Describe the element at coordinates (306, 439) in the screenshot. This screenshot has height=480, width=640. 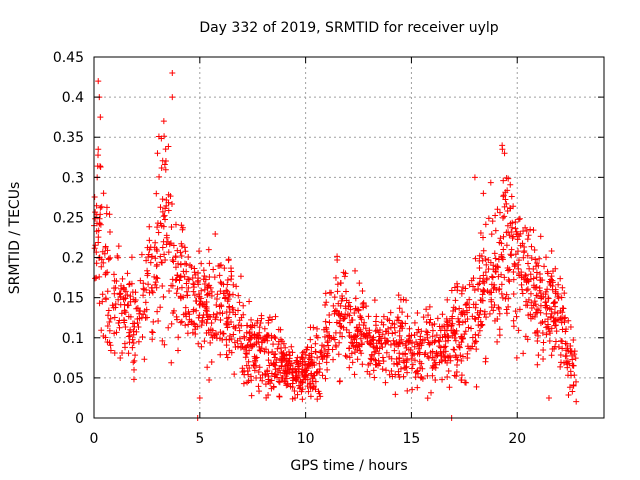
I see `x-tick-label: 10` at that location.